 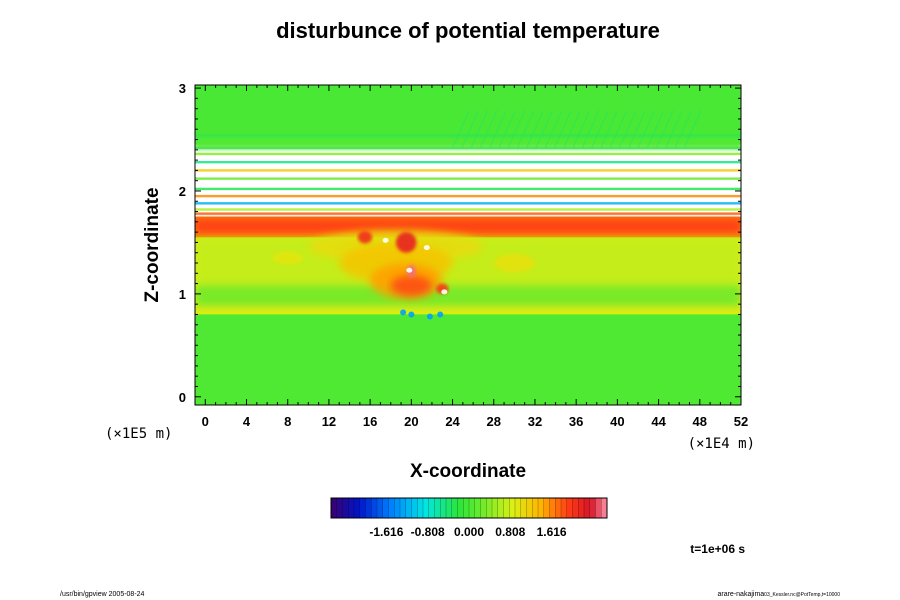 I want to click on x-tick-label: 44, so click(x=658, y=421).